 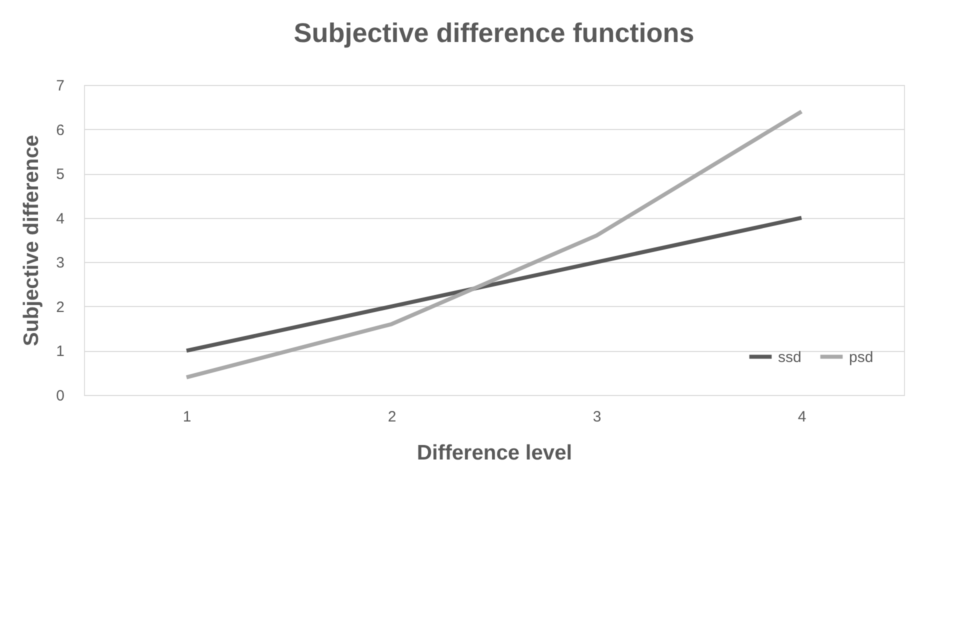 What do you see at coordinates (60, 219) in the screenshot?
I see `y-tick-label: 4` at bounding box center [60, 219].